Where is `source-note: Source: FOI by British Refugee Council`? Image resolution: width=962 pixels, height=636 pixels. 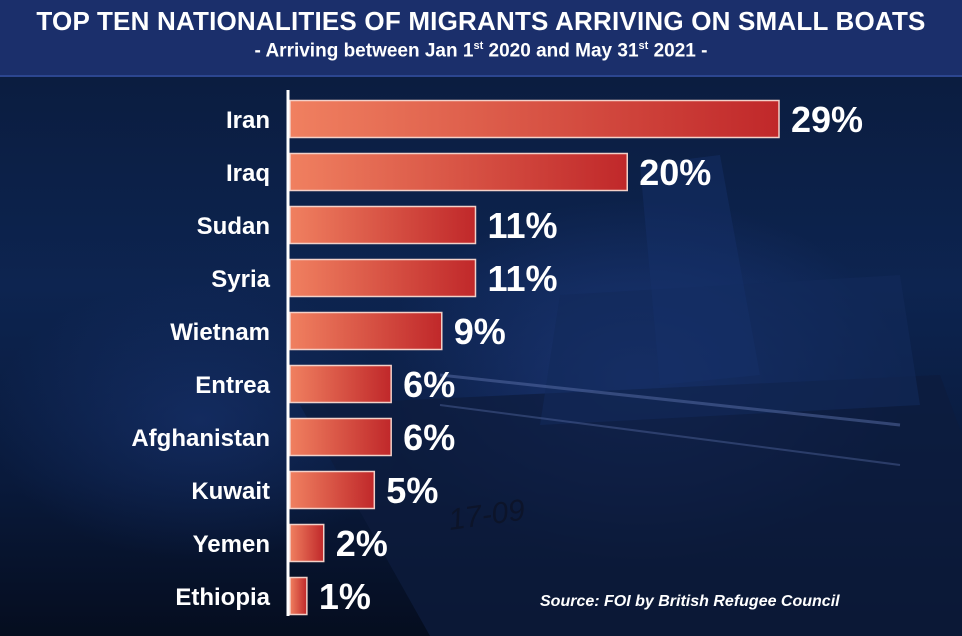 source-note: Source: FOI by British Refugee Council is located at coordinates (690, 601).